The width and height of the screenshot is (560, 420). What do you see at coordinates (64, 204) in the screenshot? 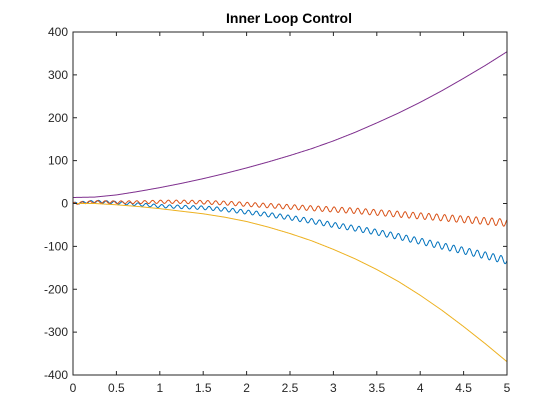
I see `y-tick-label: 0` at bounding box center [64, 204].